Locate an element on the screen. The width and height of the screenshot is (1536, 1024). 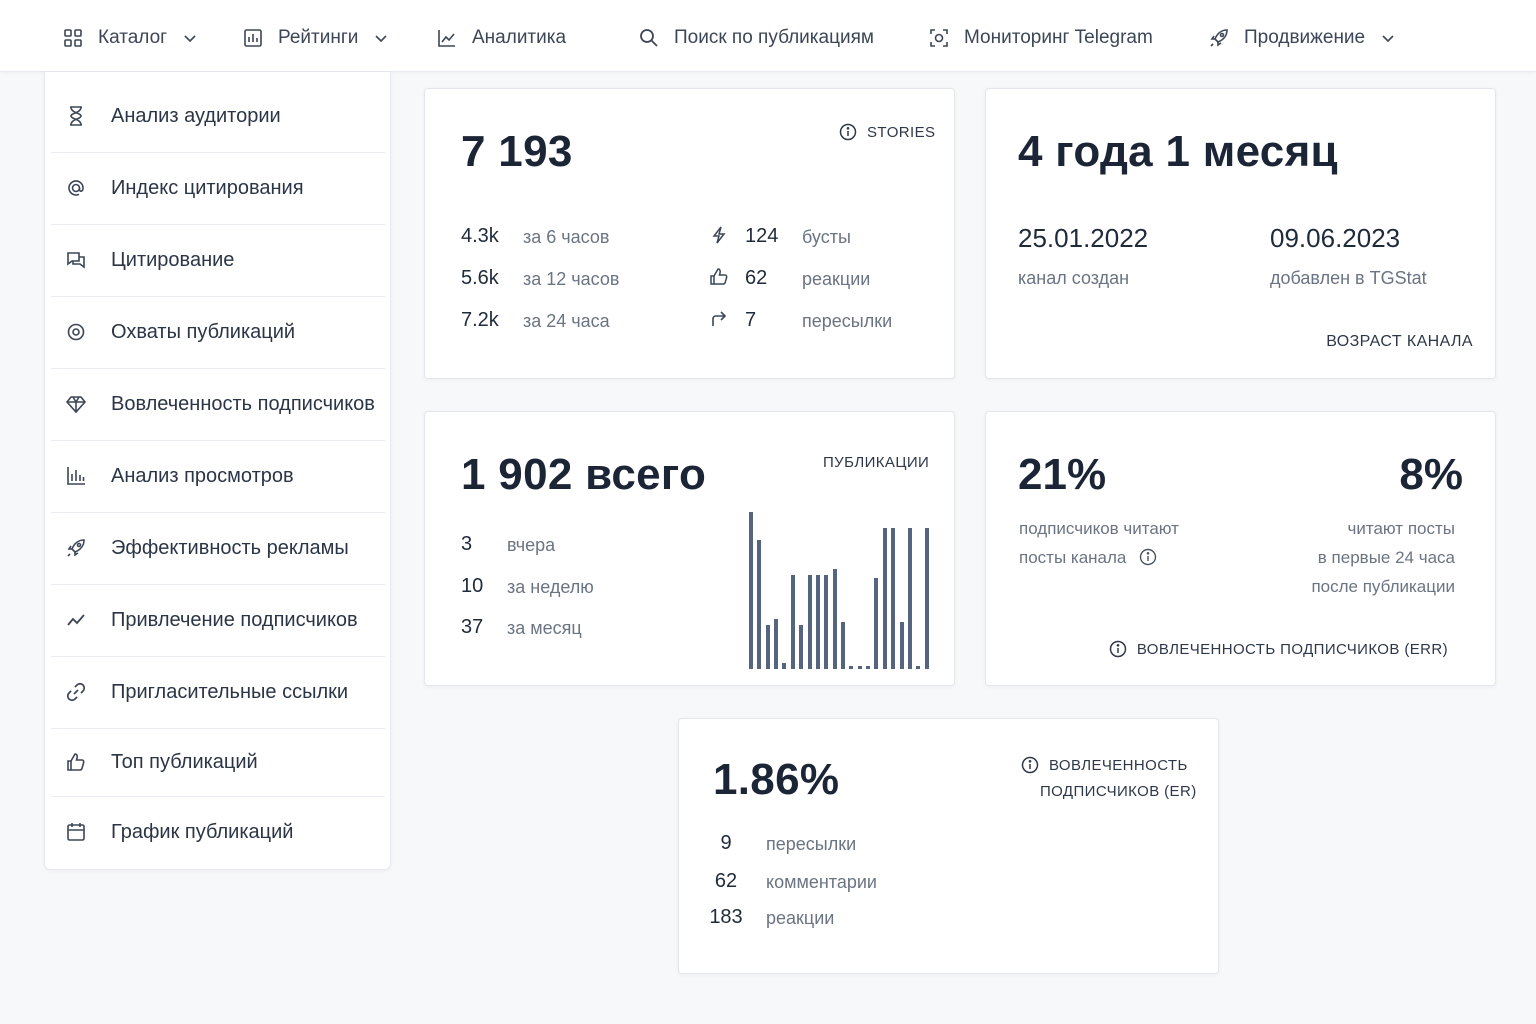
err-first-day-percent: 8% is located at coordinates (1431, 474).